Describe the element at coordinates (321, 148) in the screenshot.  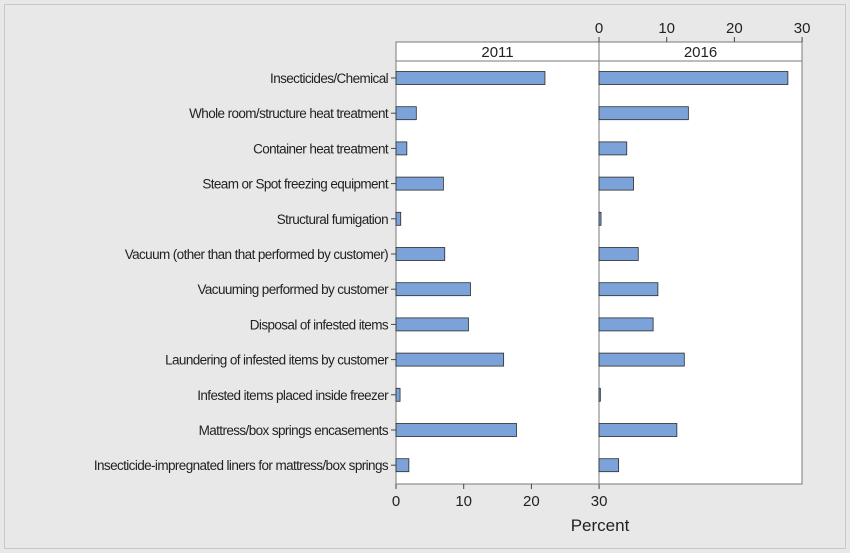
I see `category-label: Container heat treatment` at that location.